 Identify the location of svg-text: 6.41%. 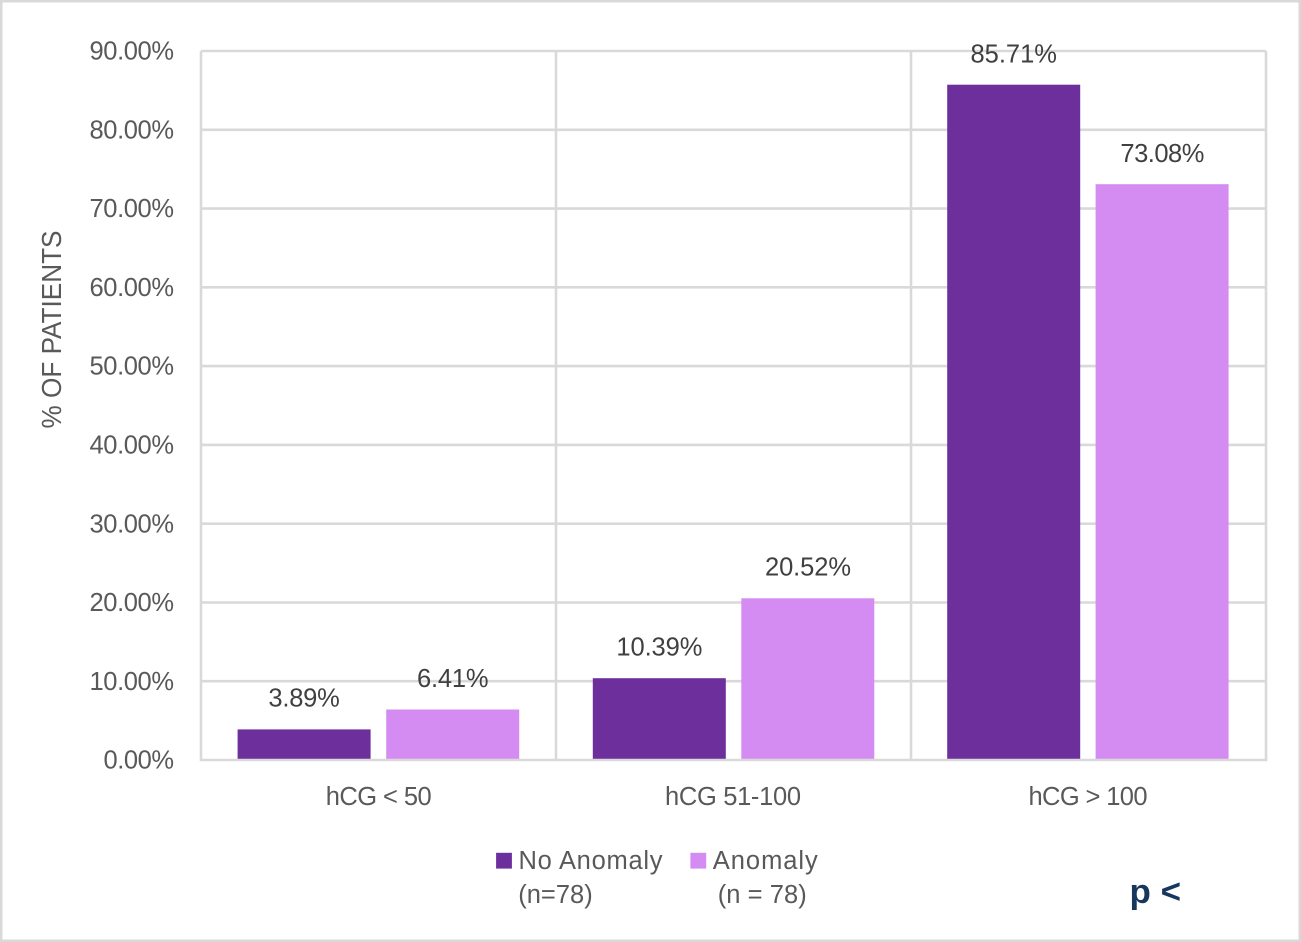
(453, 679).